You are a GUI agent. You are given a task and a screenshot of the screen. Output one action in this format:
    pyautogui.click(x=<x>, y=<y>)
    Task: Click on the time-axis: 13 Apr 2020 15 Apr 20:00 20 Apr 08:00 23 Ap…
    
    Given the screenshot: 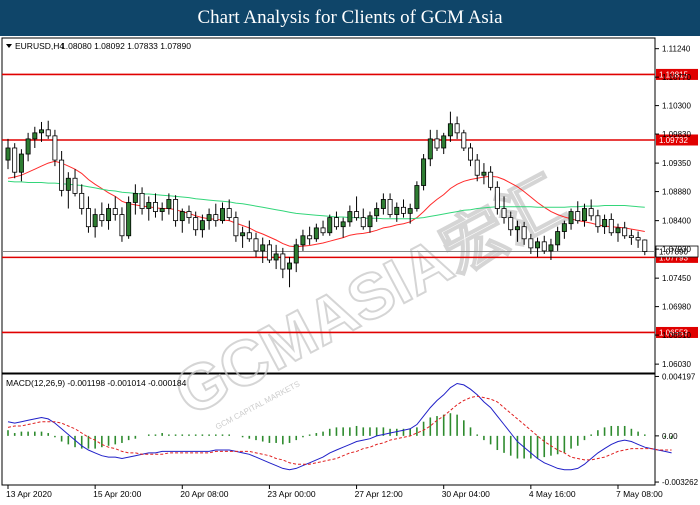 What is the action you would take?
    pyautogui.click(x=334, y=492)
    